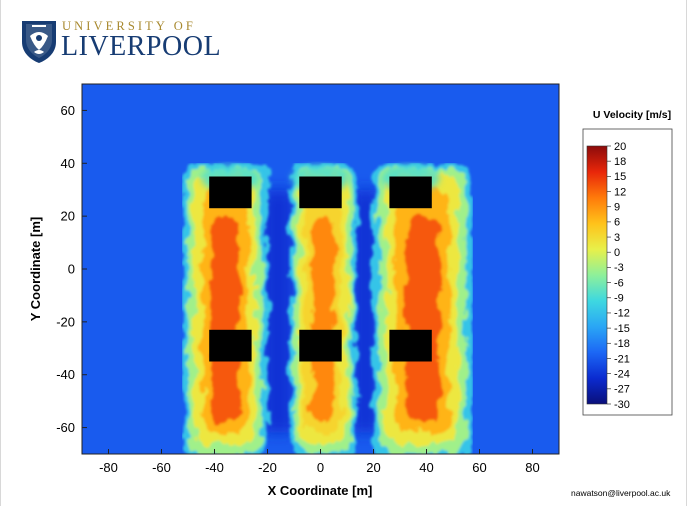 This screenshot has width=687, height=506. Describe the element at coordinates (622, 374) in the screenshot. I see `colorbar-tick-label: -24` at that location.